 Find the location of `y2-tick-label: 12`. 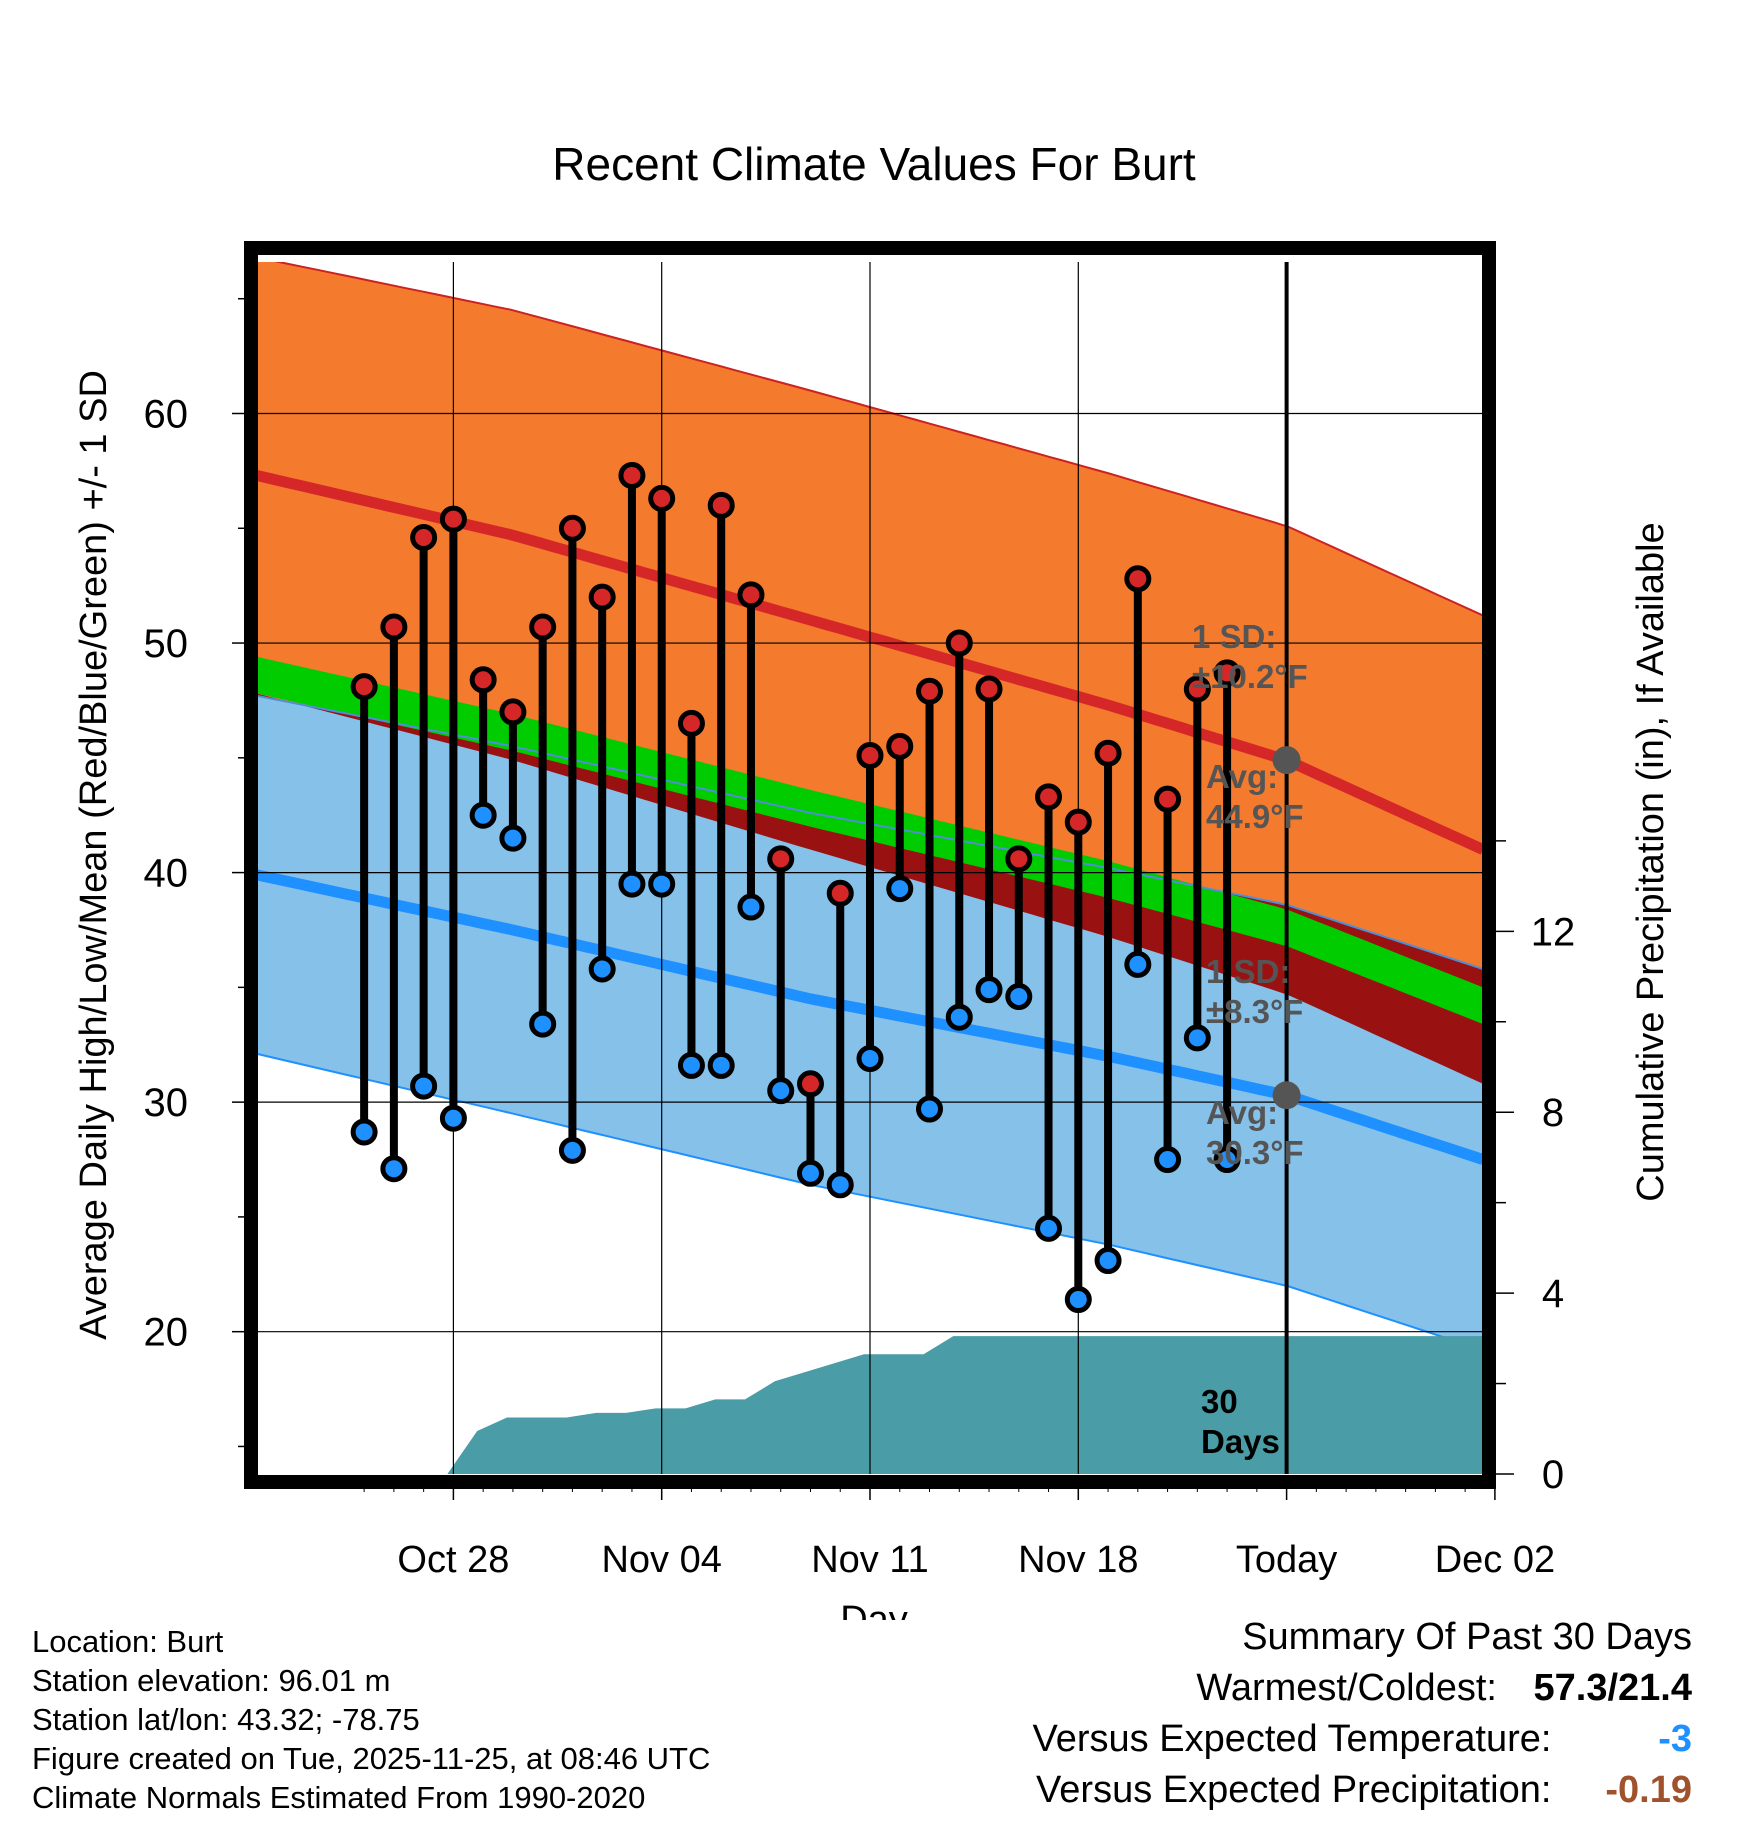

y2-tick-label: 12 is located at coordinates (1553, 932).